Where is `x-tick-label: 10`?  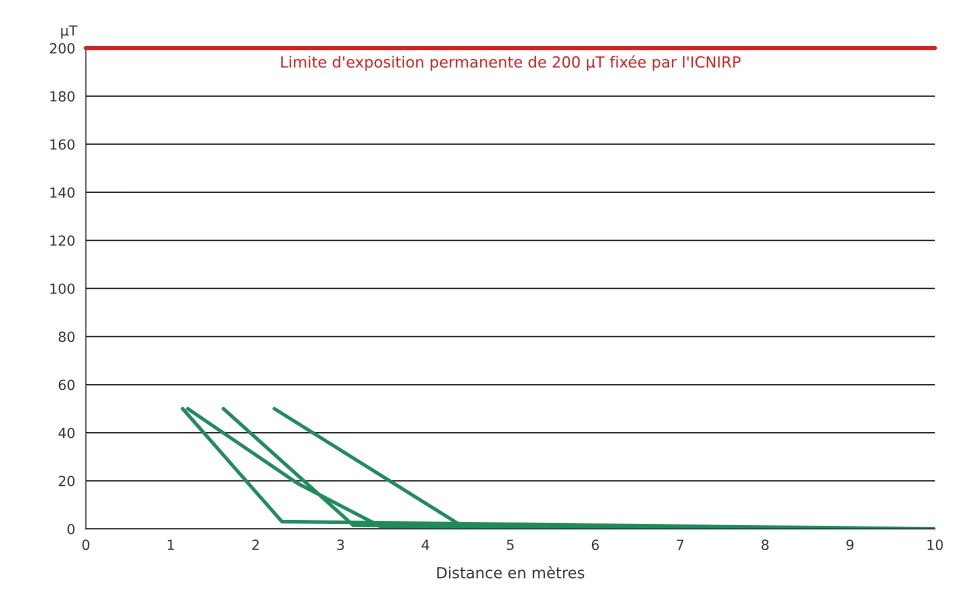
x-tick-label: 10 is located at coordinates (935, 545).